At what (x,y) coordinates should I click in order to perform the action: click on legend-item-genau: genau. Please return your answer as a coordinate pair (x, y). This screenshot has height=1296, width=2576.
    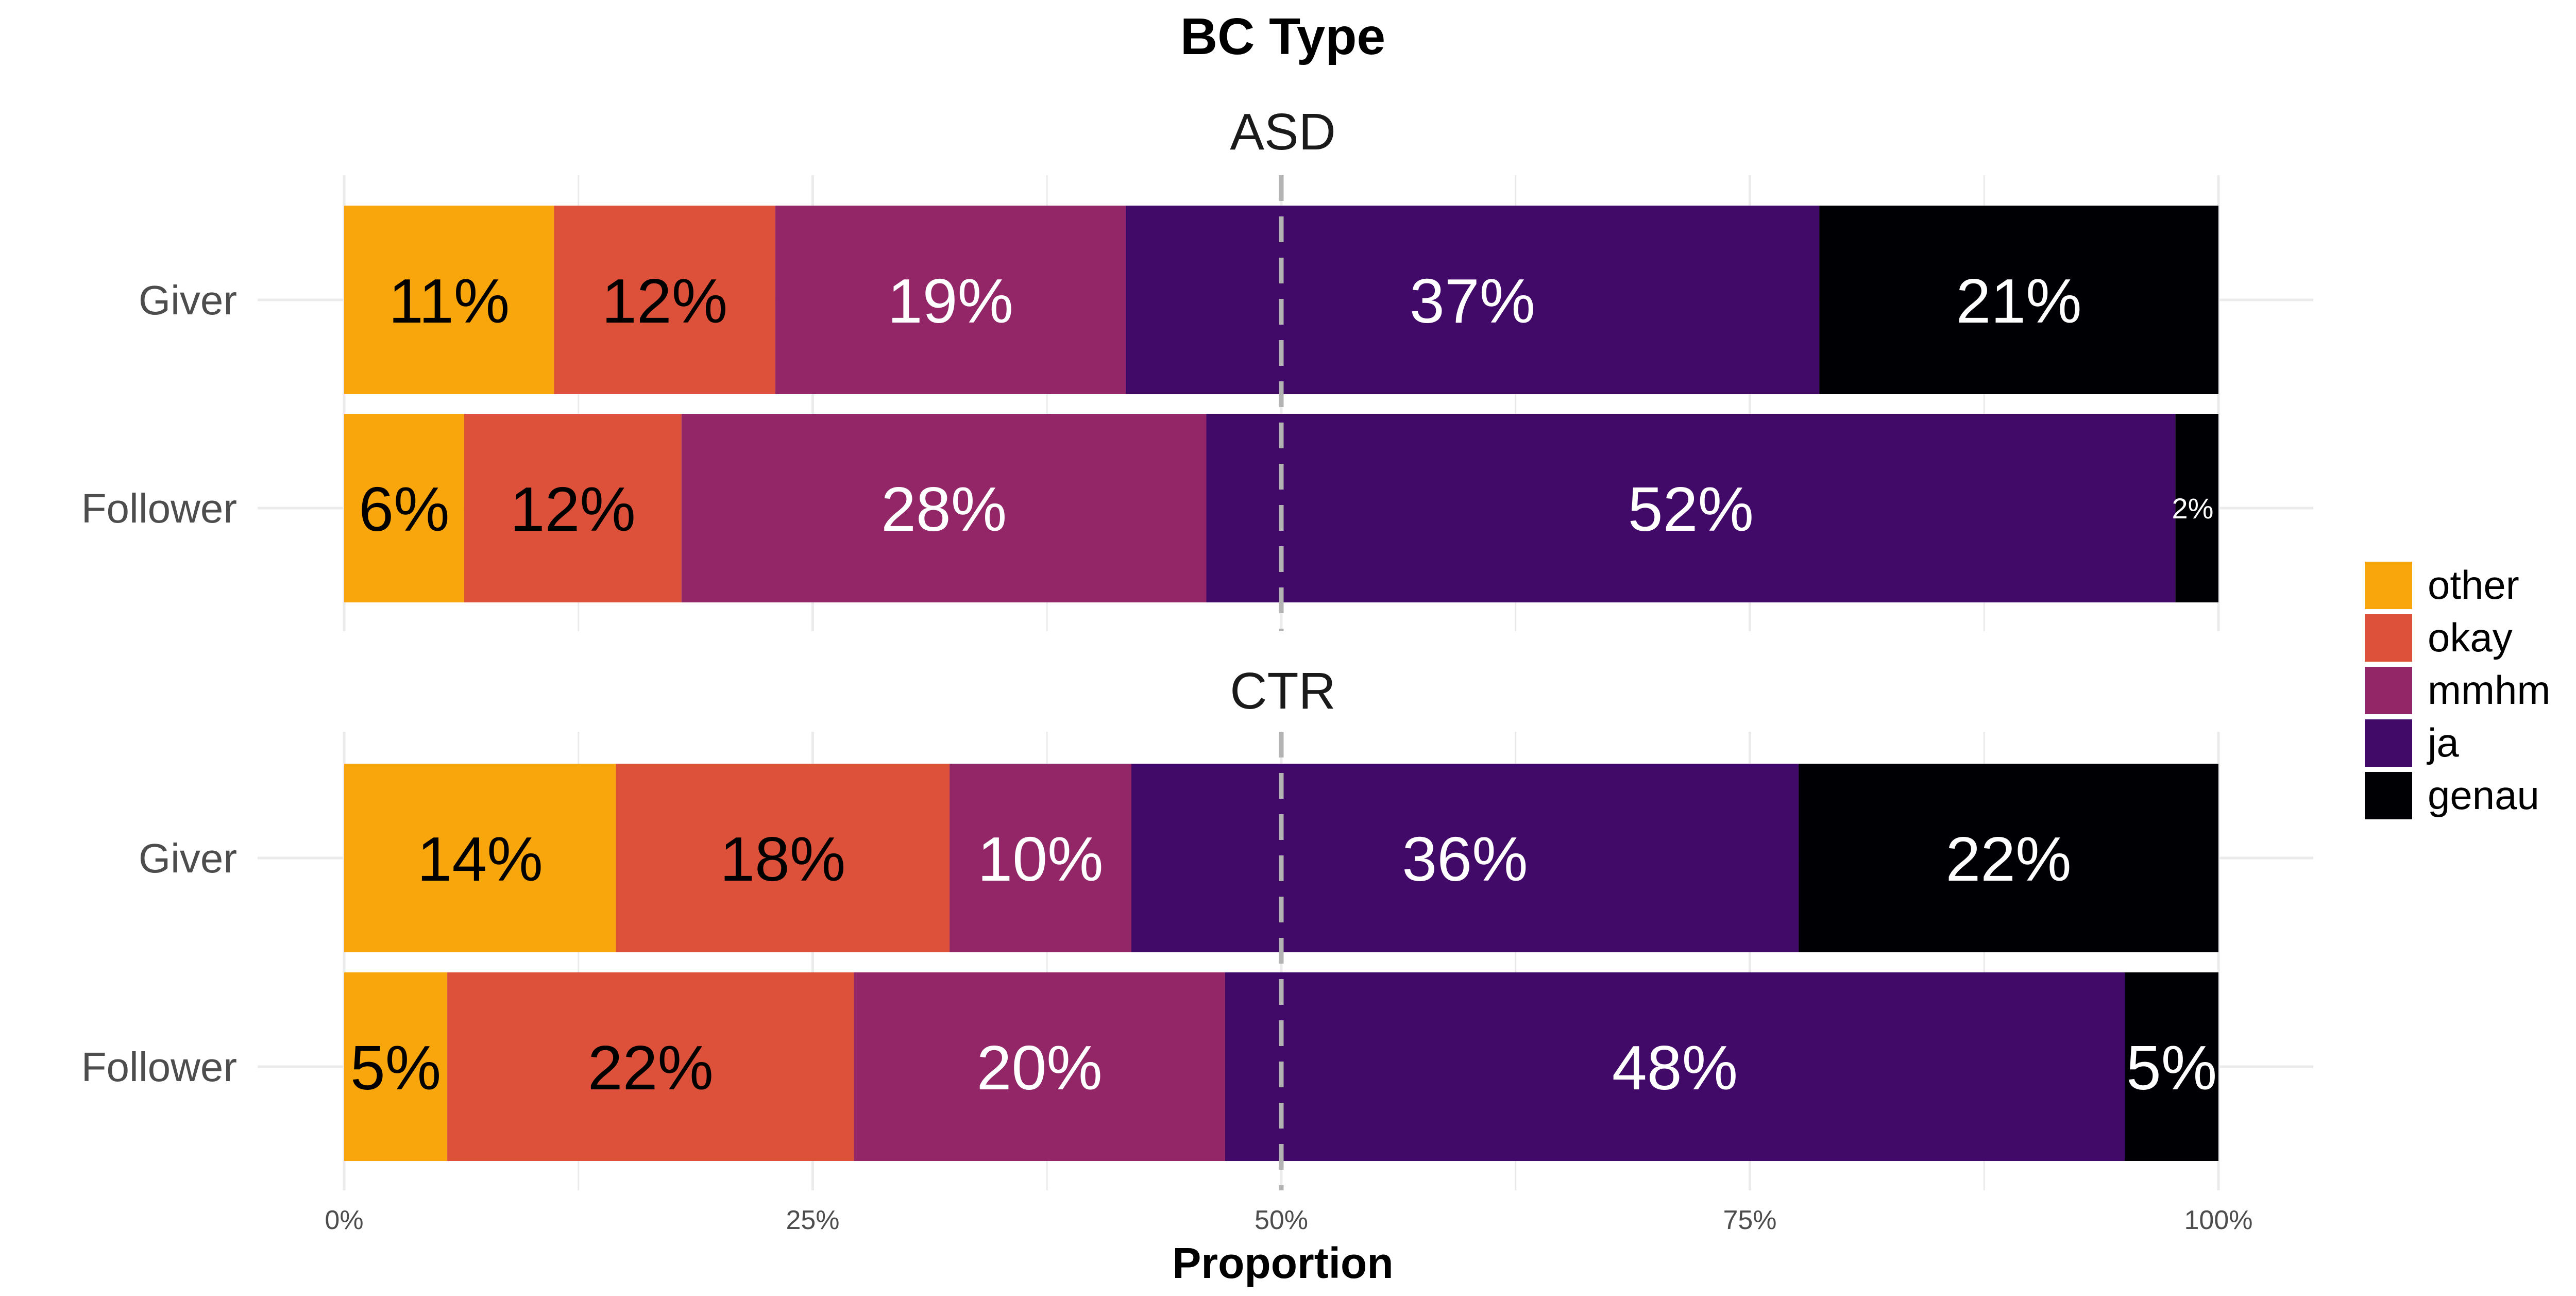
    Looking at the image, I should click on (2452, 796).